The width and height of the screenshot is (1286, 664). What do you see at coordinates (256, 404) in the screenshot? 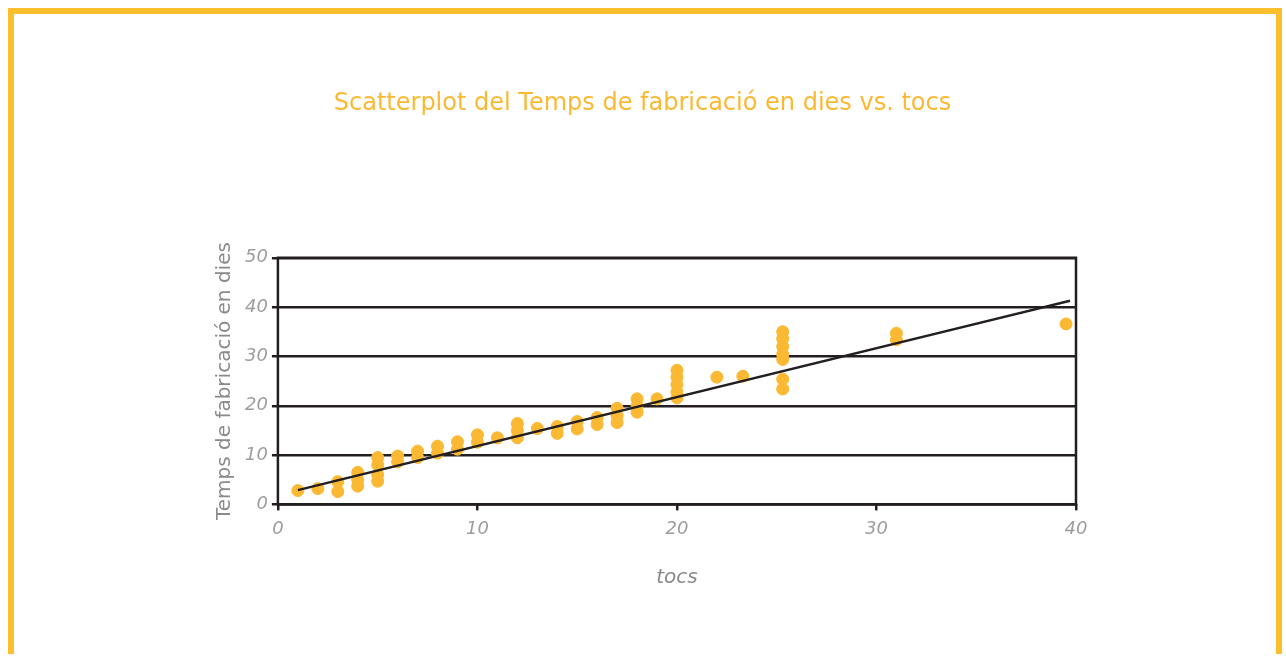
I see `y-tick-label: 20` at bounding box center [256, 404].